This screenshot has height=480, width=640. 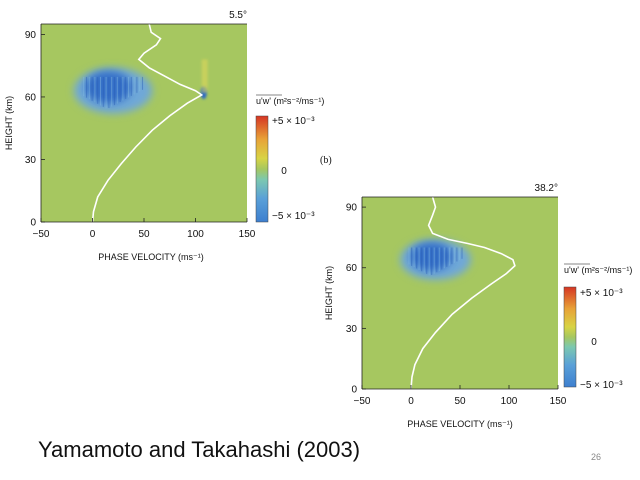 I want to click on negative-flux-core-a, so click(x=108, y=87).